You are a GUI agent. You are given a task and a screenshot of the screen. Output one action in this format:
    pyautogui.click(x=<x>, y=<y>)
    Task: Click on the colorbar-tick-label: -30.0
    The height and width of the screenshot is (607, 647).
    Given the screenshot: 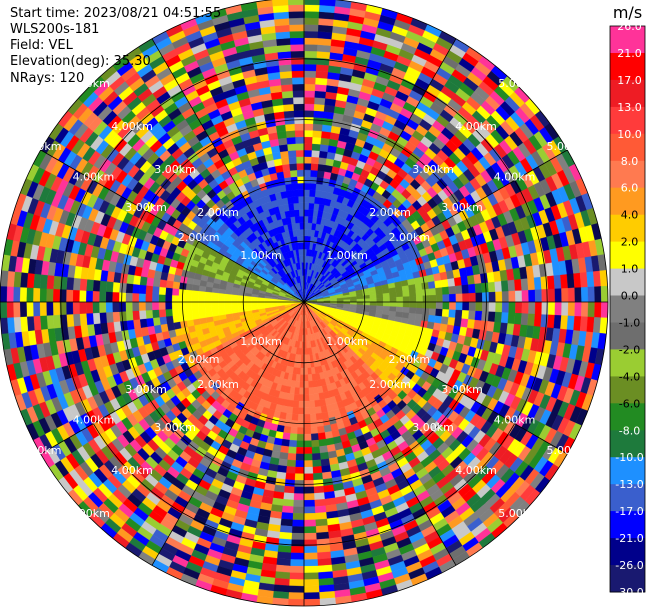 What is the action you would take?
    pyautogui.click(x=629, y=592)
    